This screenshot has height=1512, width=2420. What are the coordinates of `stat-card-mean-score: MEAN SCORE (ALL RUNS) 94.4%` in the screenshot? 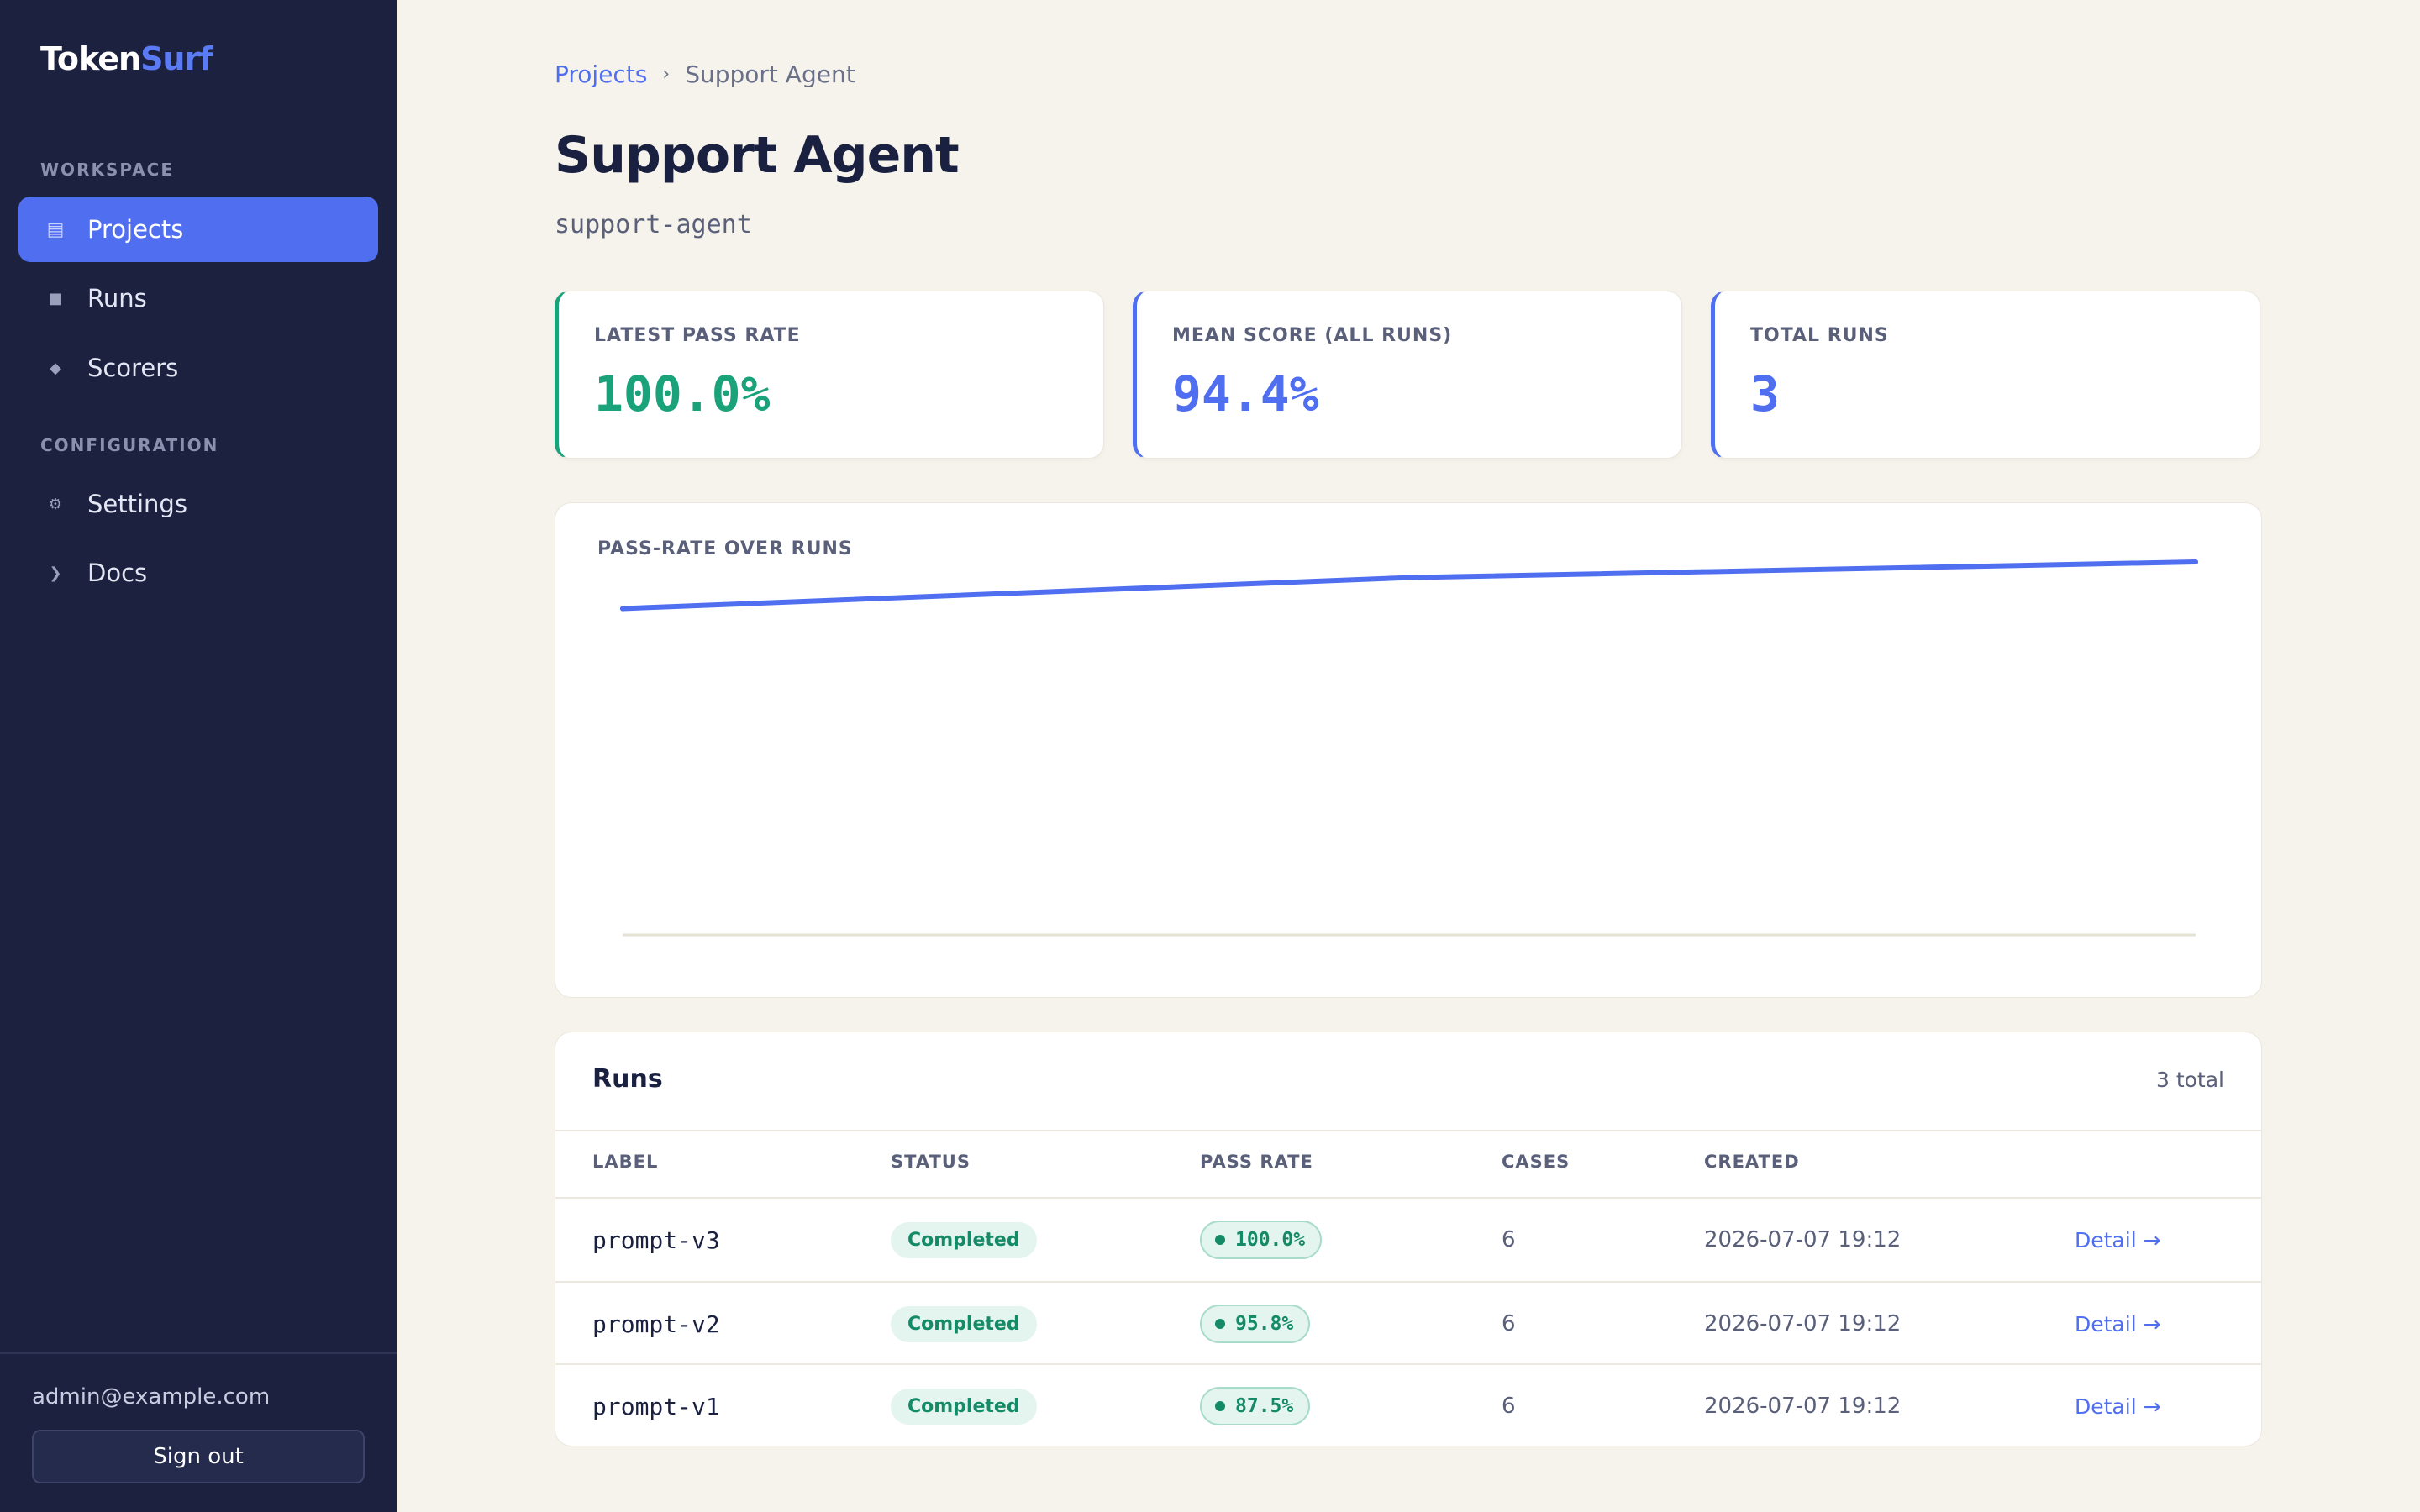 It's located at (1407, 375).